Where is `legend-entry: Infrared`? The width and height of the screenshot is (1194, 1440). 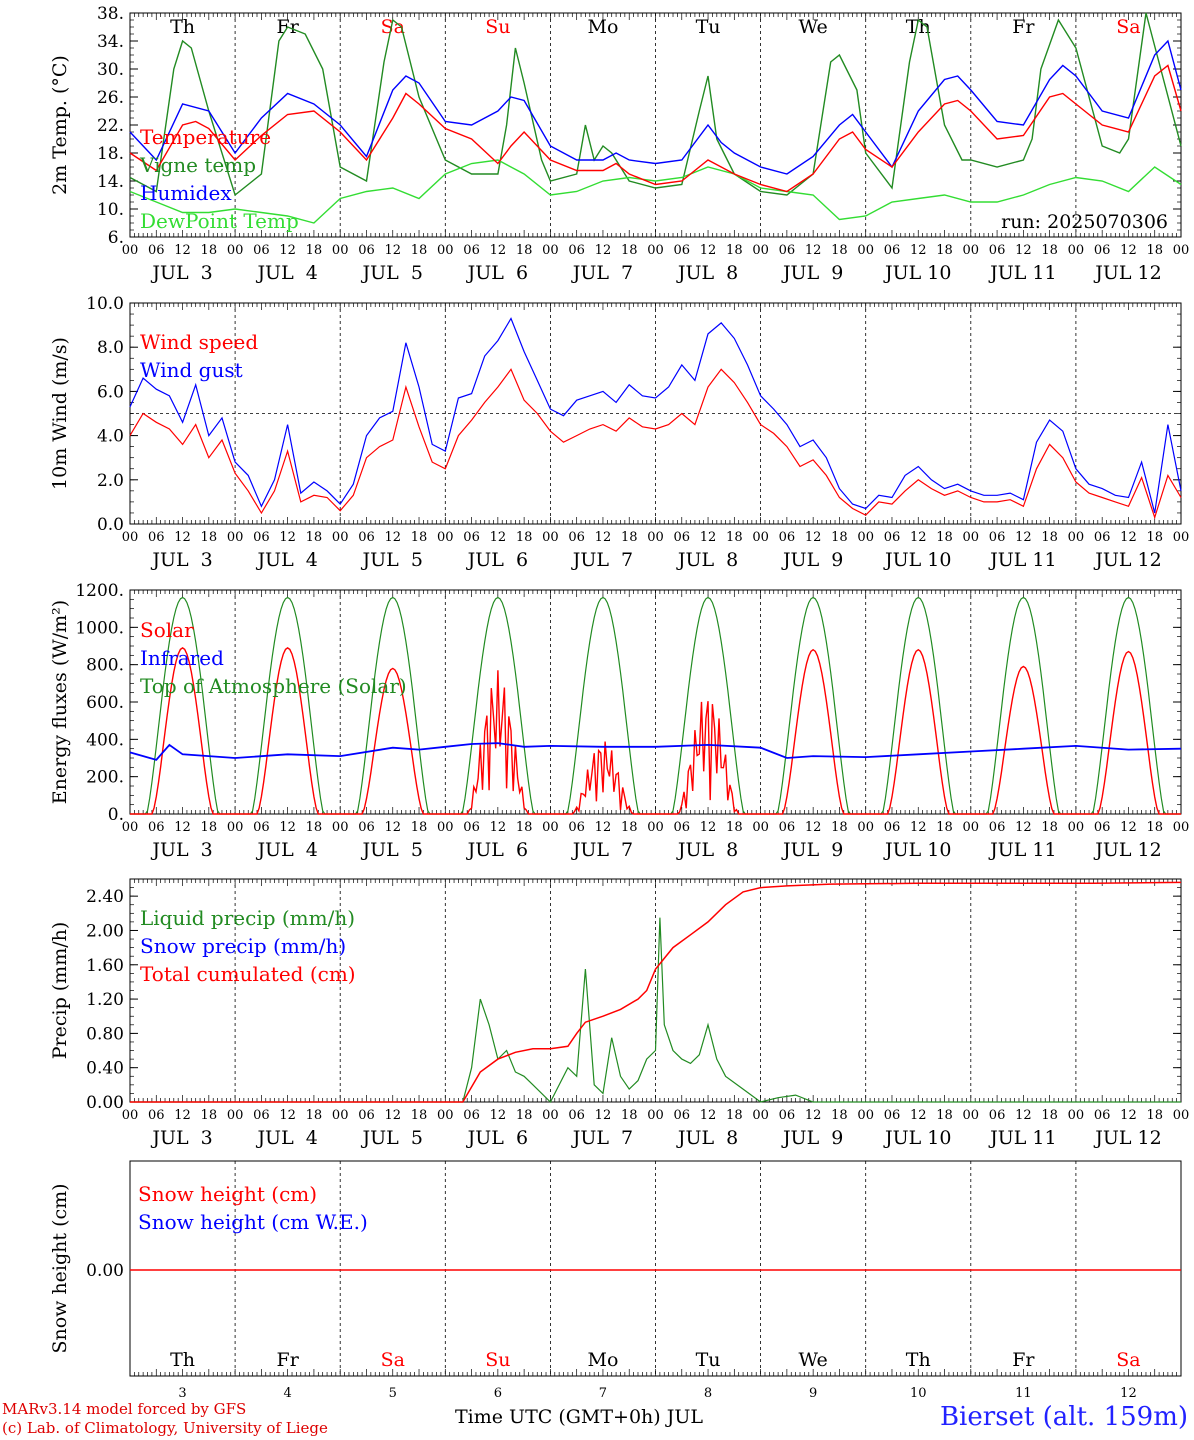 legend-entry: Infrared is located at coordinates (182, 658).